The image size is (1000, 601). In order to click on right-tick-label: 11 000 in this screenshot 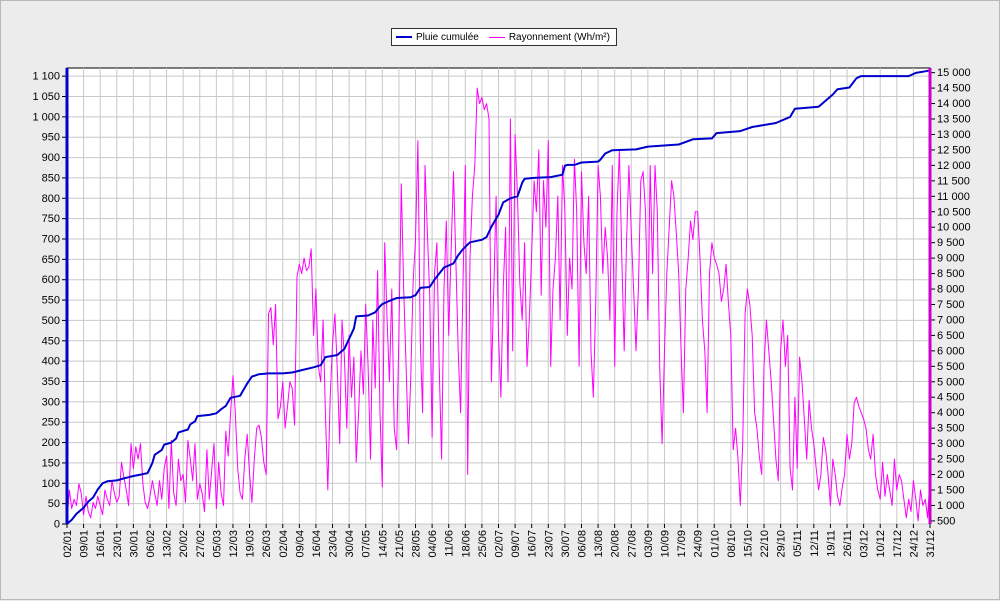, I will do `click(953, 197)`.